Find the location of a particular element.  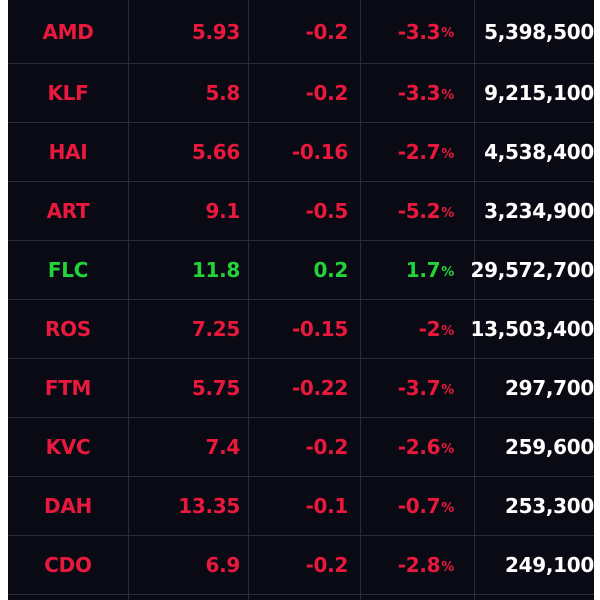

stock-price: 5.93 is located at coordinates (215, 31).